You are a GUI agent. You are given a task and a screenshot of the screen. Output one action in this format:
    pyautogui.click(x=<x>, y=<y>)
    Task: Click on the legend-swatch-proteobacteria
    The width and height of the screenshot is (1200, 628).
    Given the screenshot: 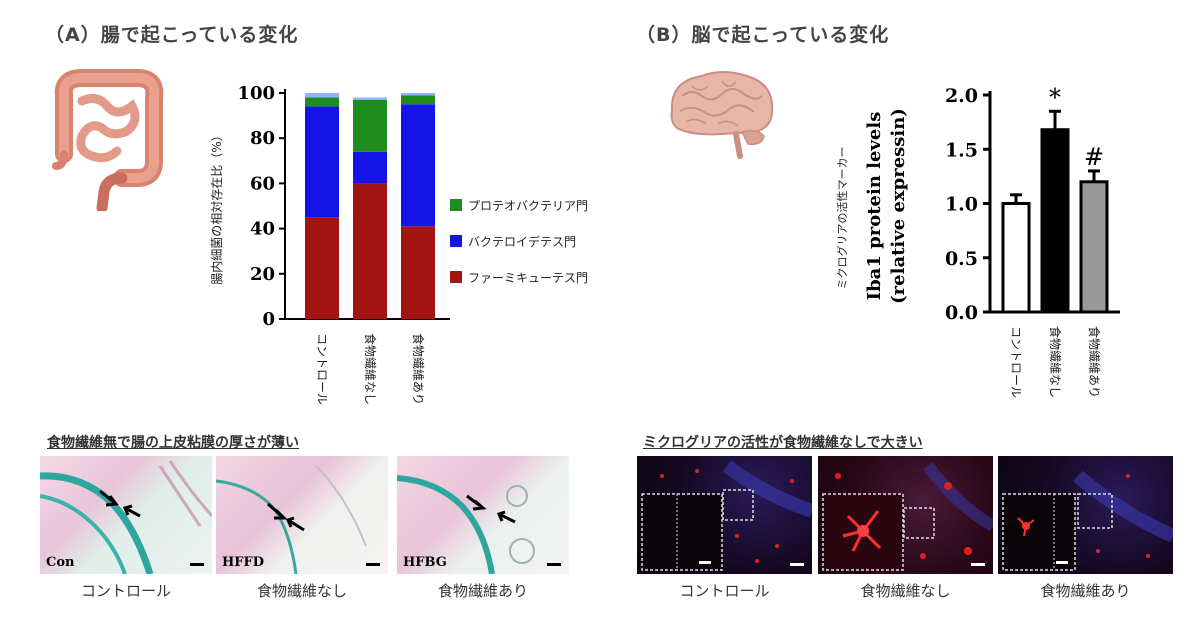 What is the action you would take?
    pyautogui.click(x=456, y=205)
    